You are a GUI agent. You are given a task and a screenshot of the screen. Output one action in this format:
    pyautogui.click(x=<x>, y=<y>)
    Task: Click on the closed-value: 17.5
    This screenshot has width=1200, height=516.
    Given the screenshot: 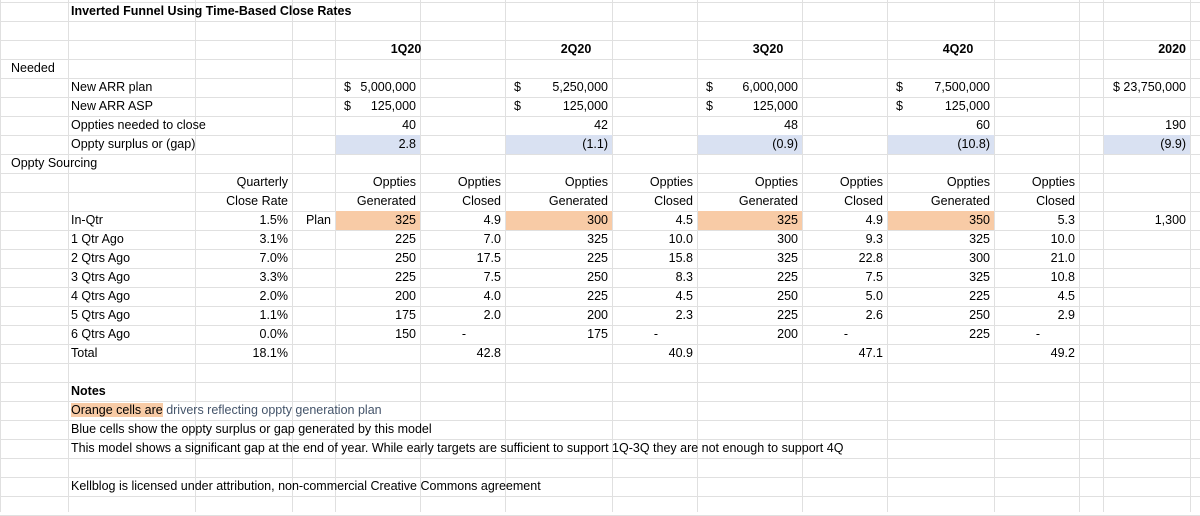 What is the action you would take?
    pyautogui.click(x=488, y=258)
    